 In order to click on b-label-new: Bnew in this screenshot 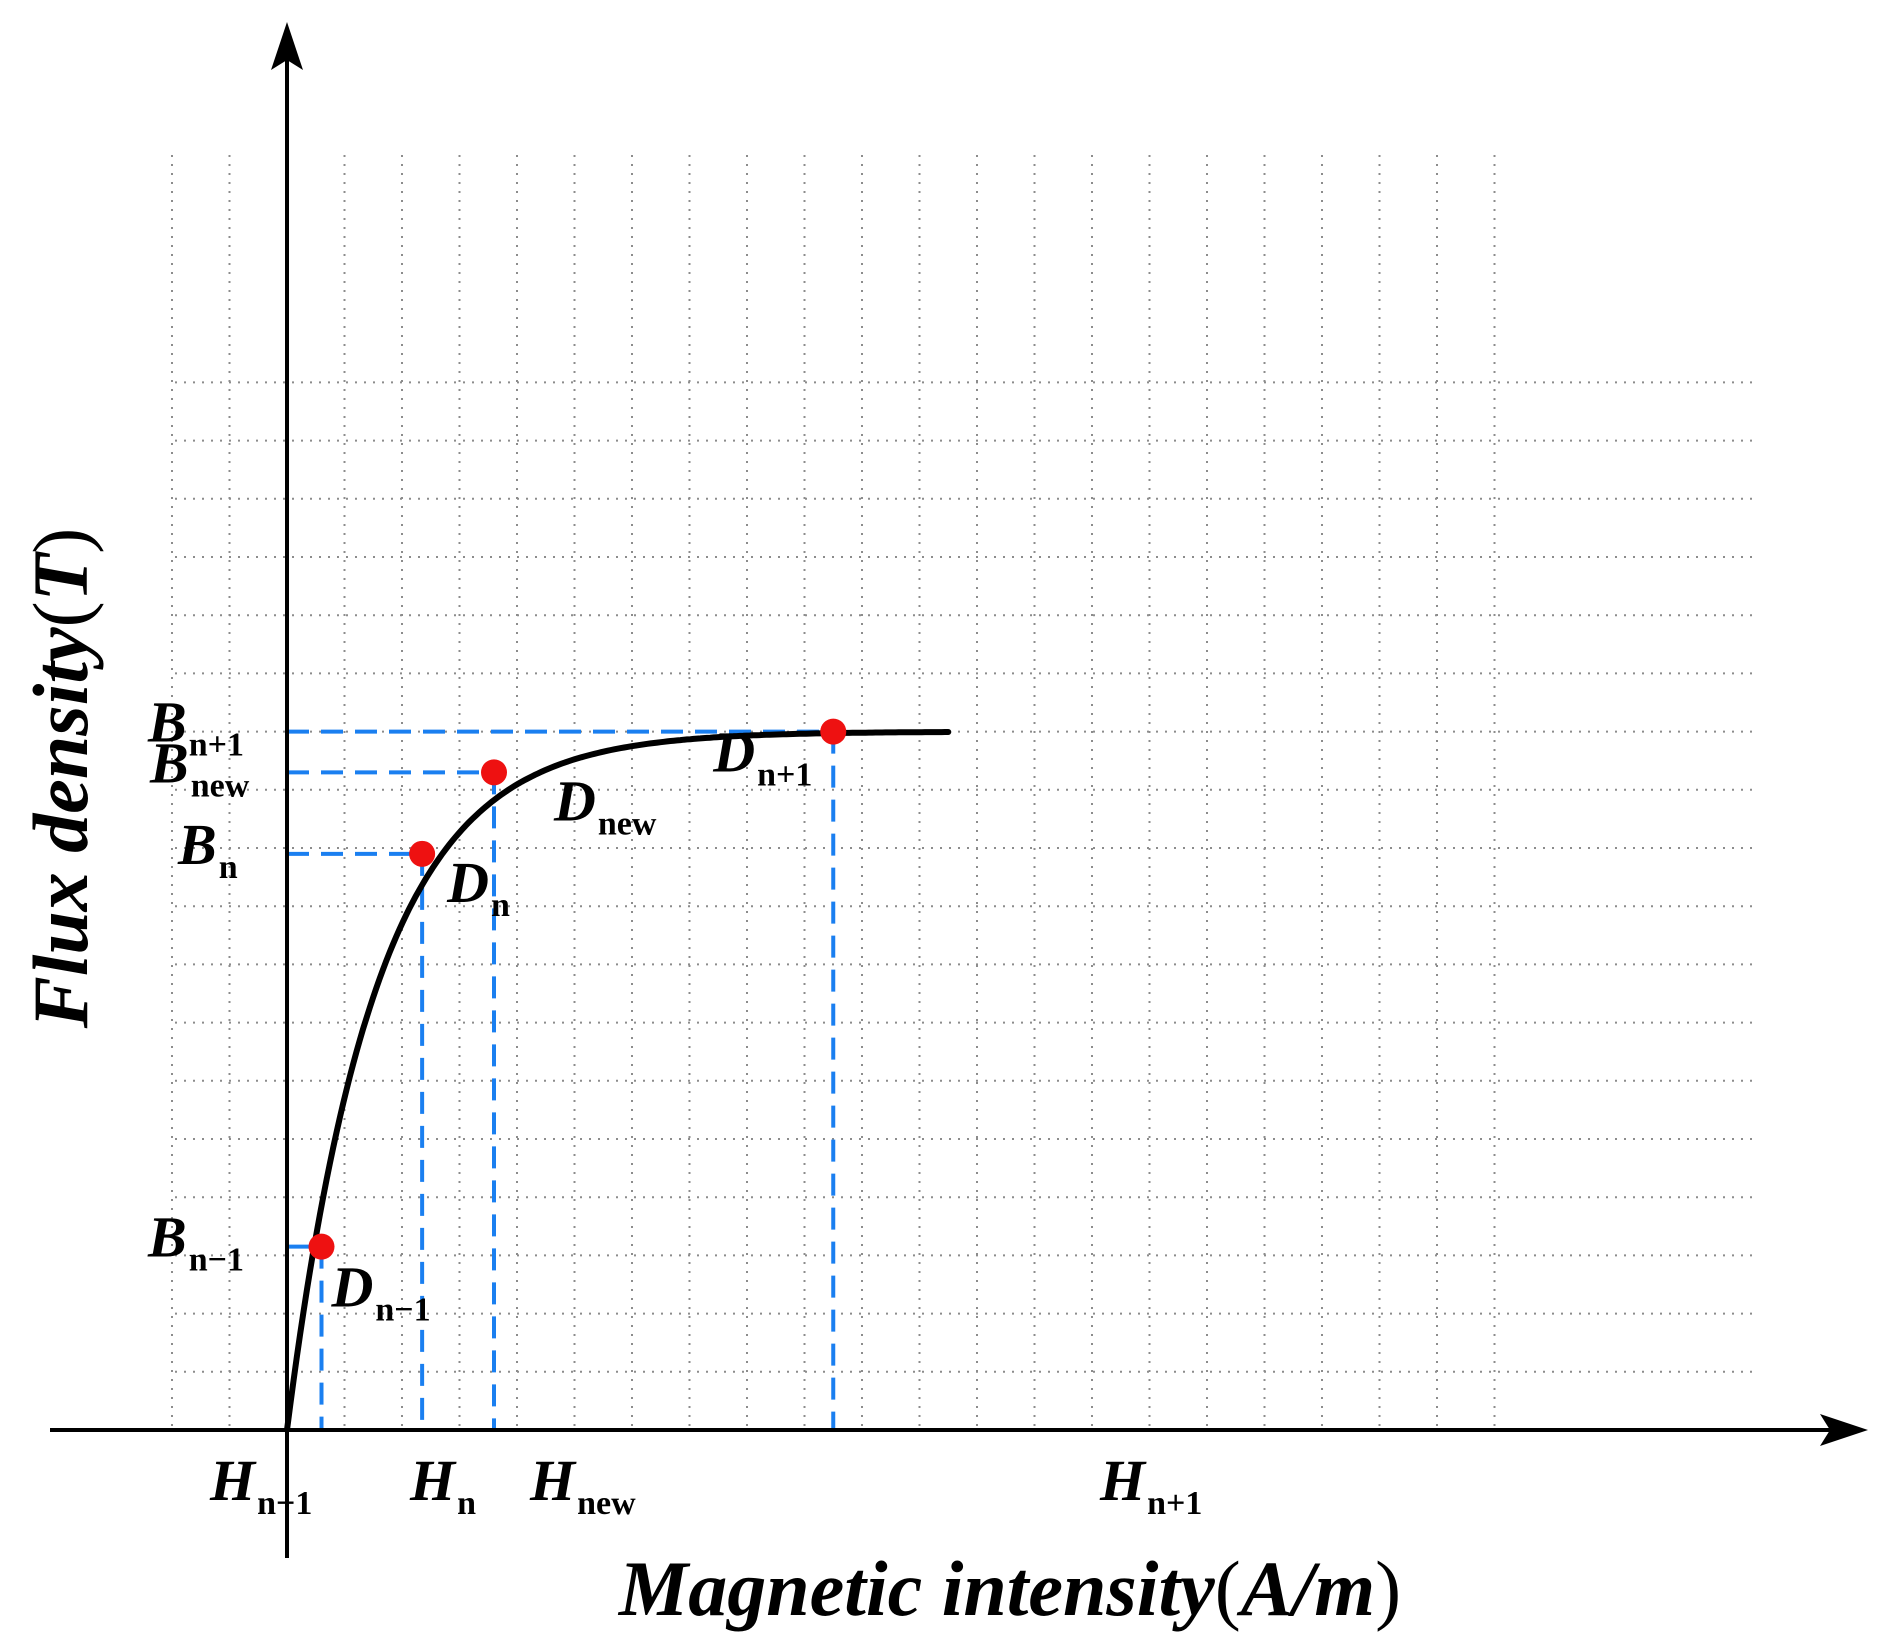, I will do `click(199, 767)`.